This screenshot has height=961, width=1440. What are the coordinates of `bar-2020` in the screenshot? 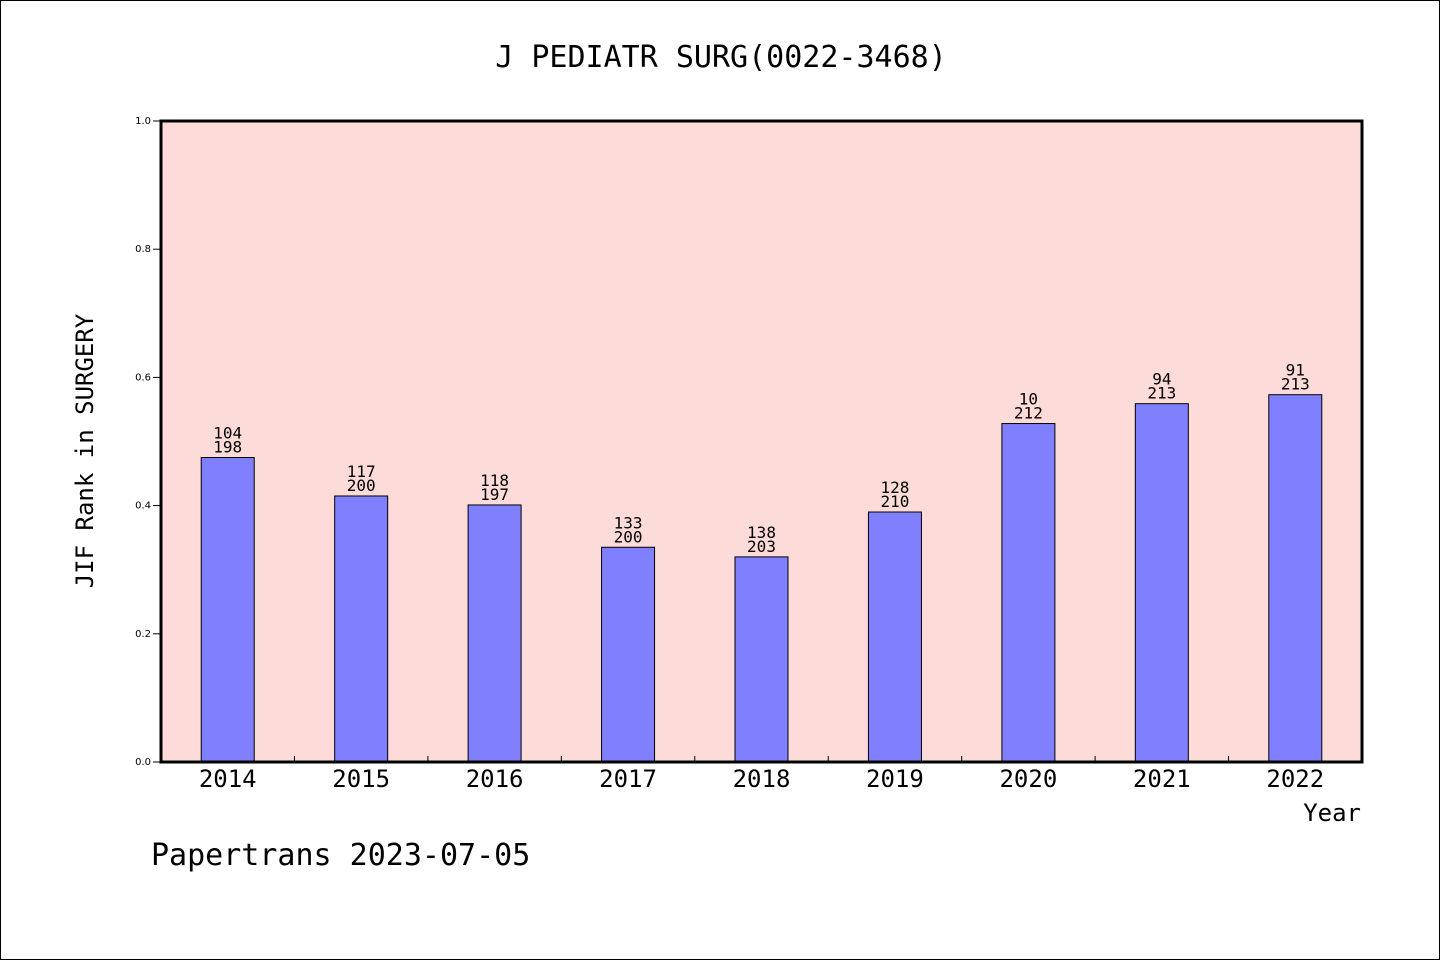 It's located at (1028, 593).